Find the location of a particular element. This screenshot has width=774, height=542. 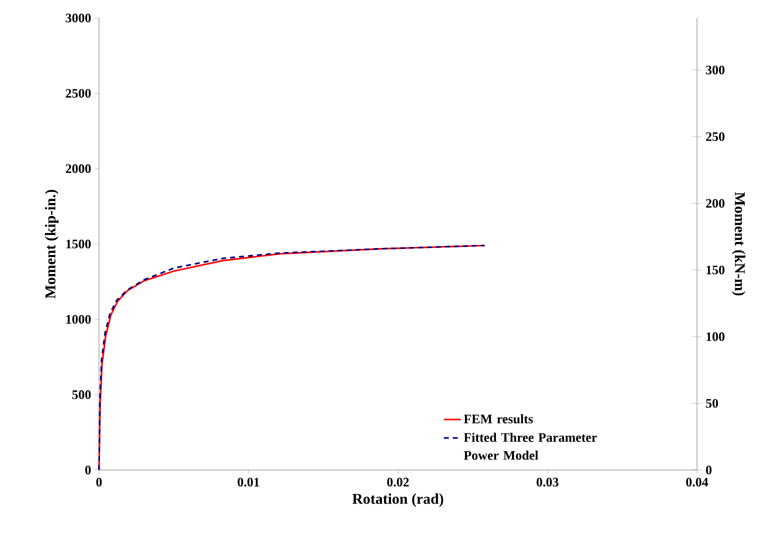

y-tick-label: 2500 is located at coordinates (78, 93).